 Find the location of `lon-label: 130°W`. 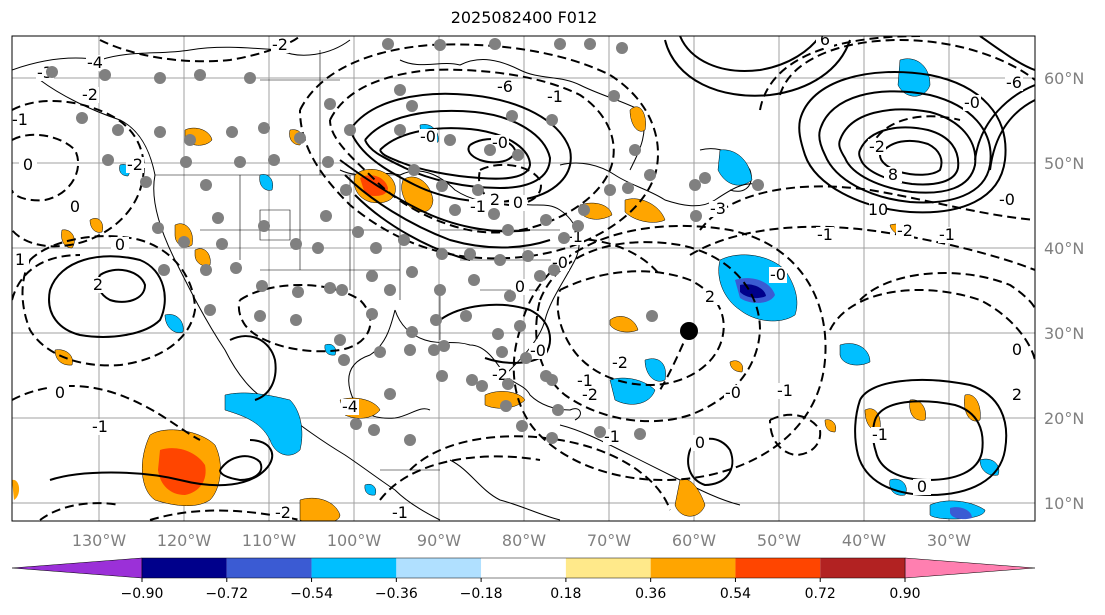

lon-label: 130°W is located at coordinates (99, 540).